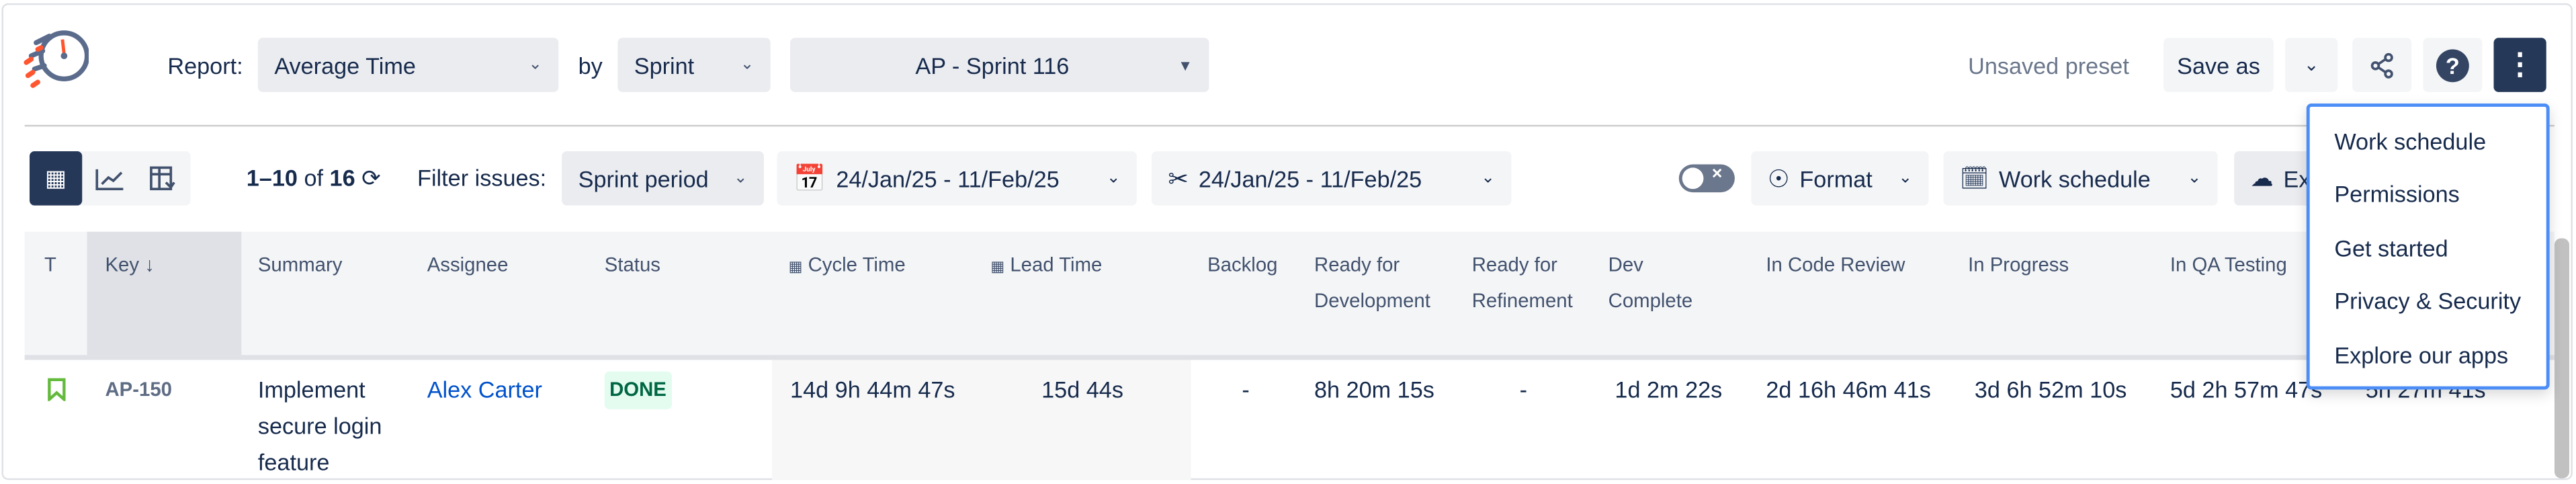 The height and width of the screenshot is (484, 2576). What do you see at coordinates (293, 461) in the screenshot?
I see `summary-line: feature` at bounding box center [293, 461].